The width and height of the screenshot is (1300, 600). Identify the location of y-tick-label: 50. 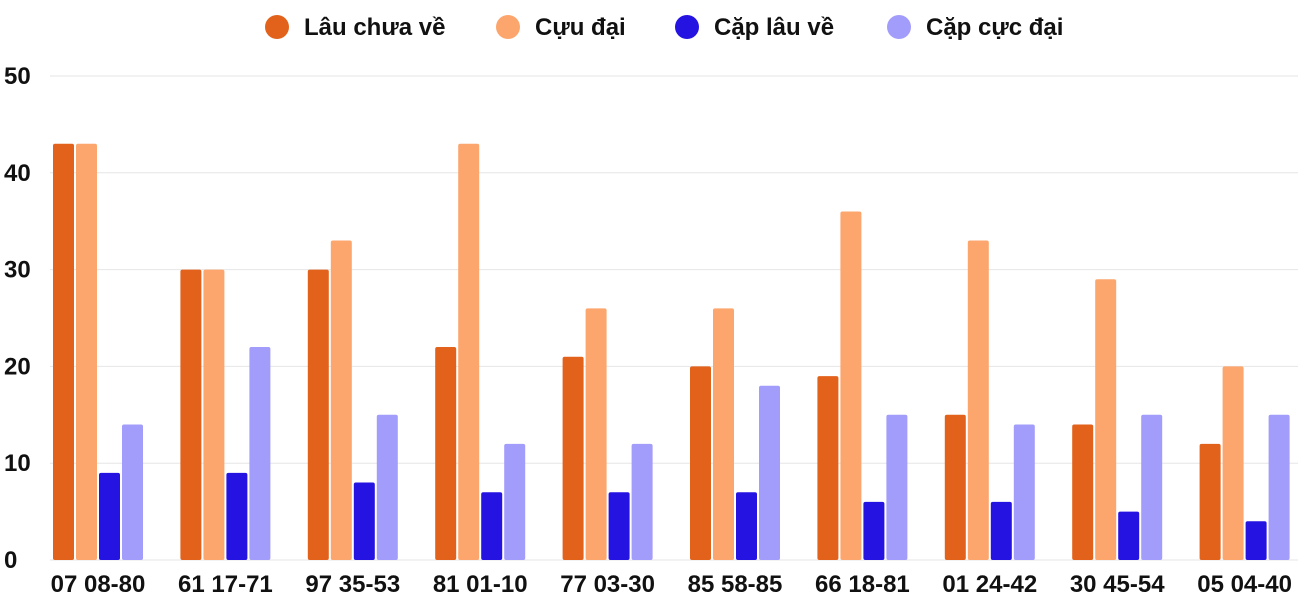
(17, 76).